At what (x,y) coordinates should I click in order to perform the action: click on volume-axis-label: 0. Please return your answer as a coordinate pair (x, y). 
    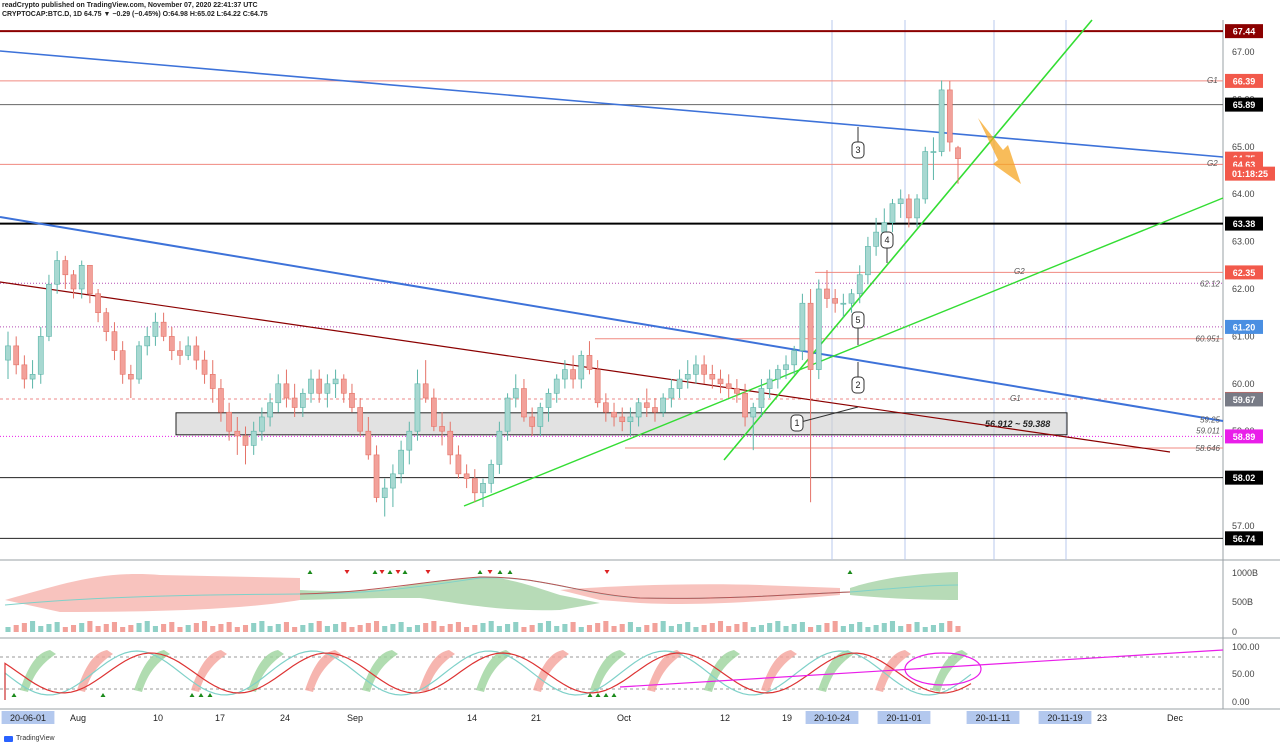
    Looking at the image, I should click on (1234, 632).